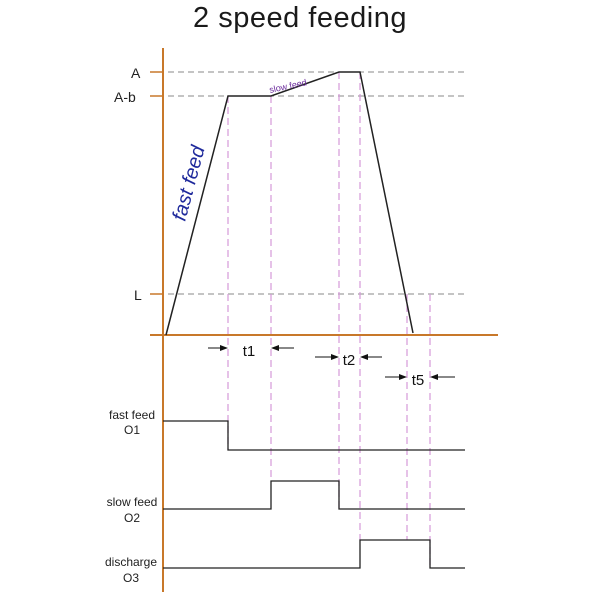 The height and width of the screenshot is (600, 600). Describe the element at coordinates (300, 18) in the screenshot. I see `diagram-title: 2 speed feeding` at that location.